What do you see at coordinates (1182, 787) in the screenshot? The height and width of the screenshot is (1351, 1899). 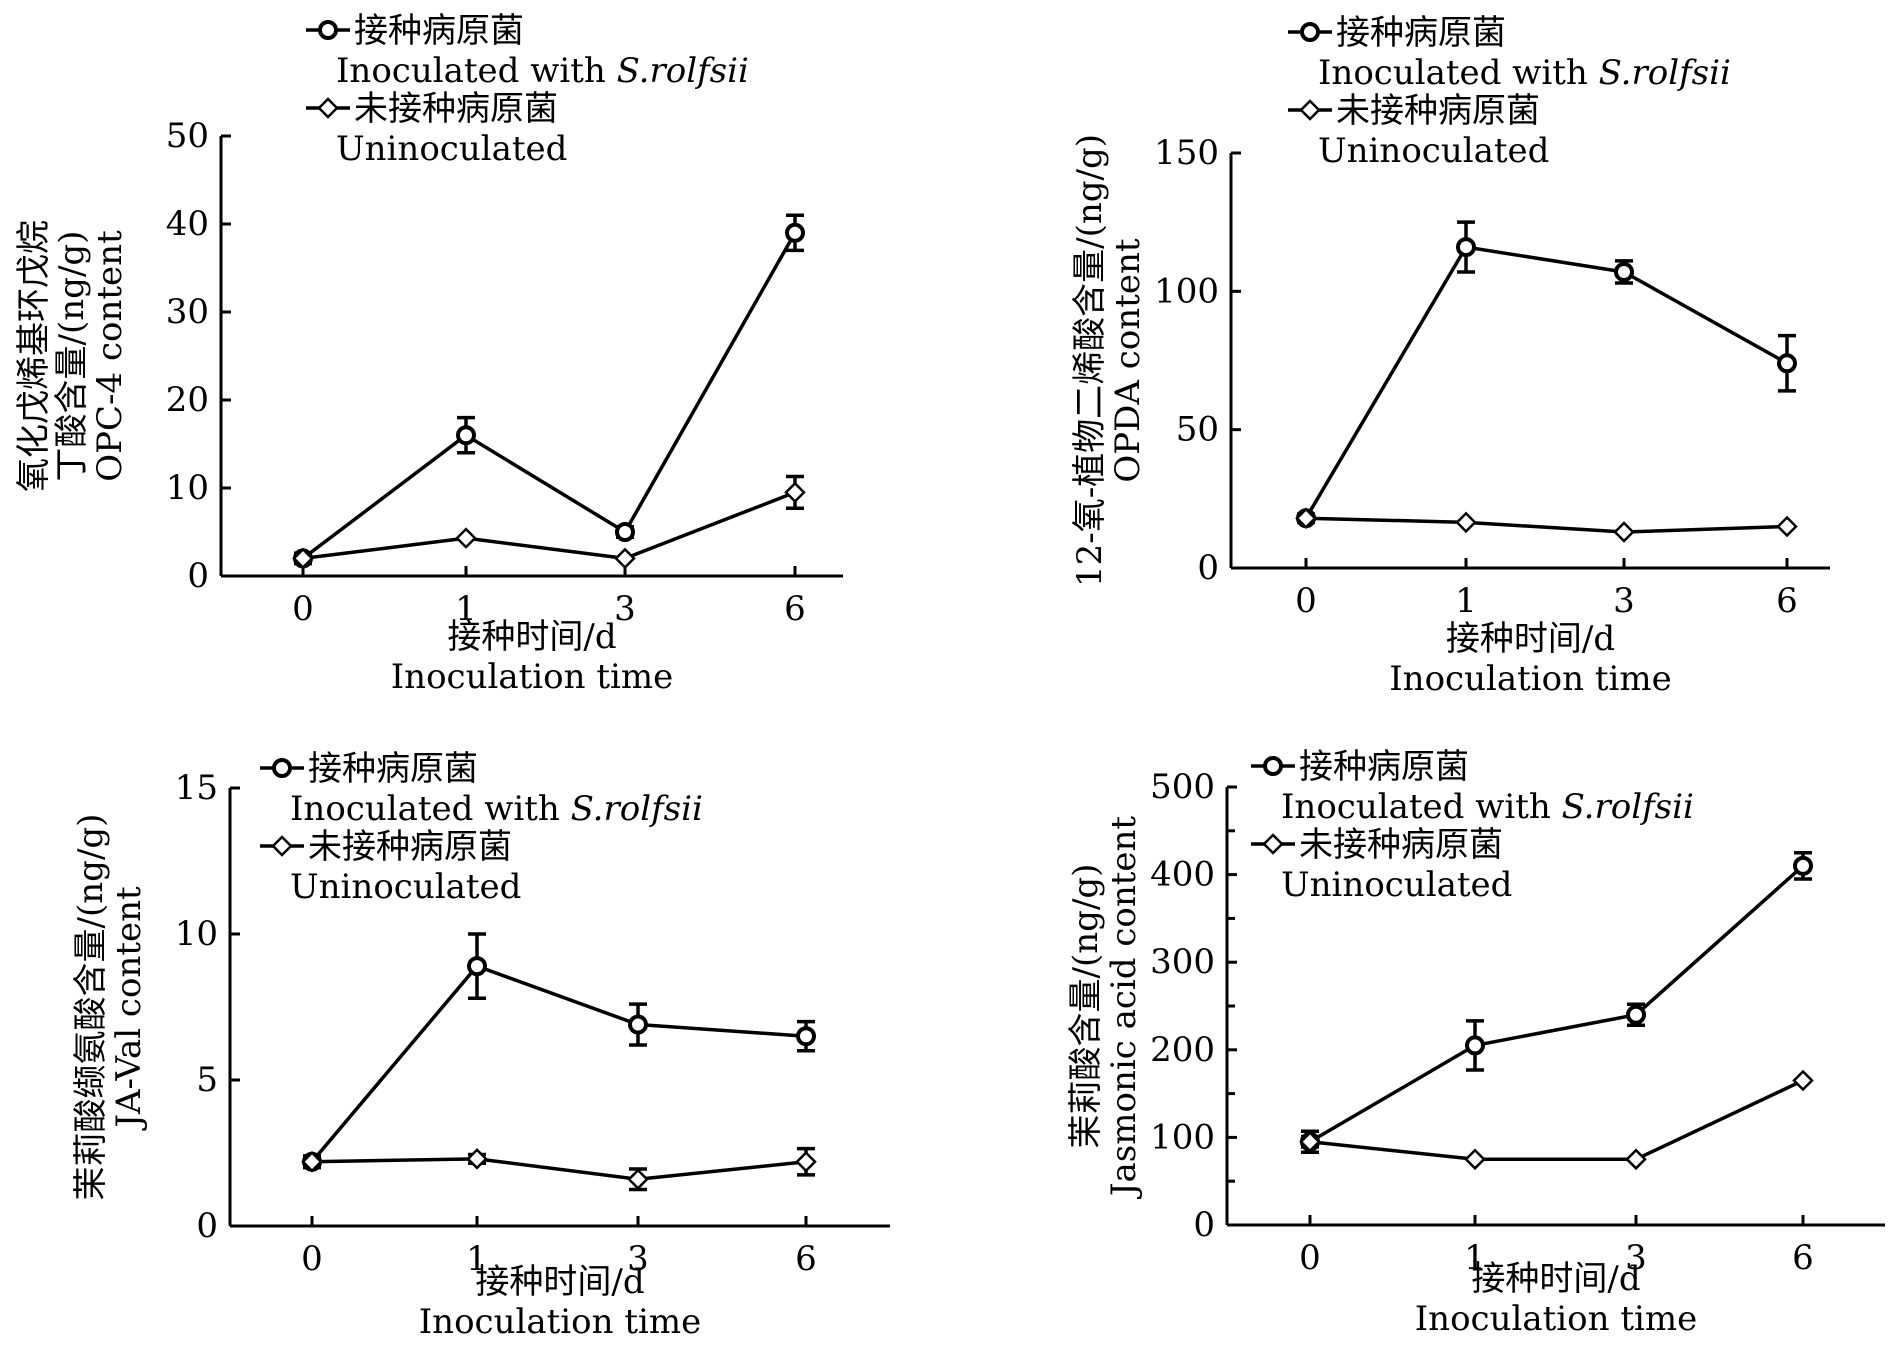 I see `y-tick-label: 500` at bounding box center [1182, 787].